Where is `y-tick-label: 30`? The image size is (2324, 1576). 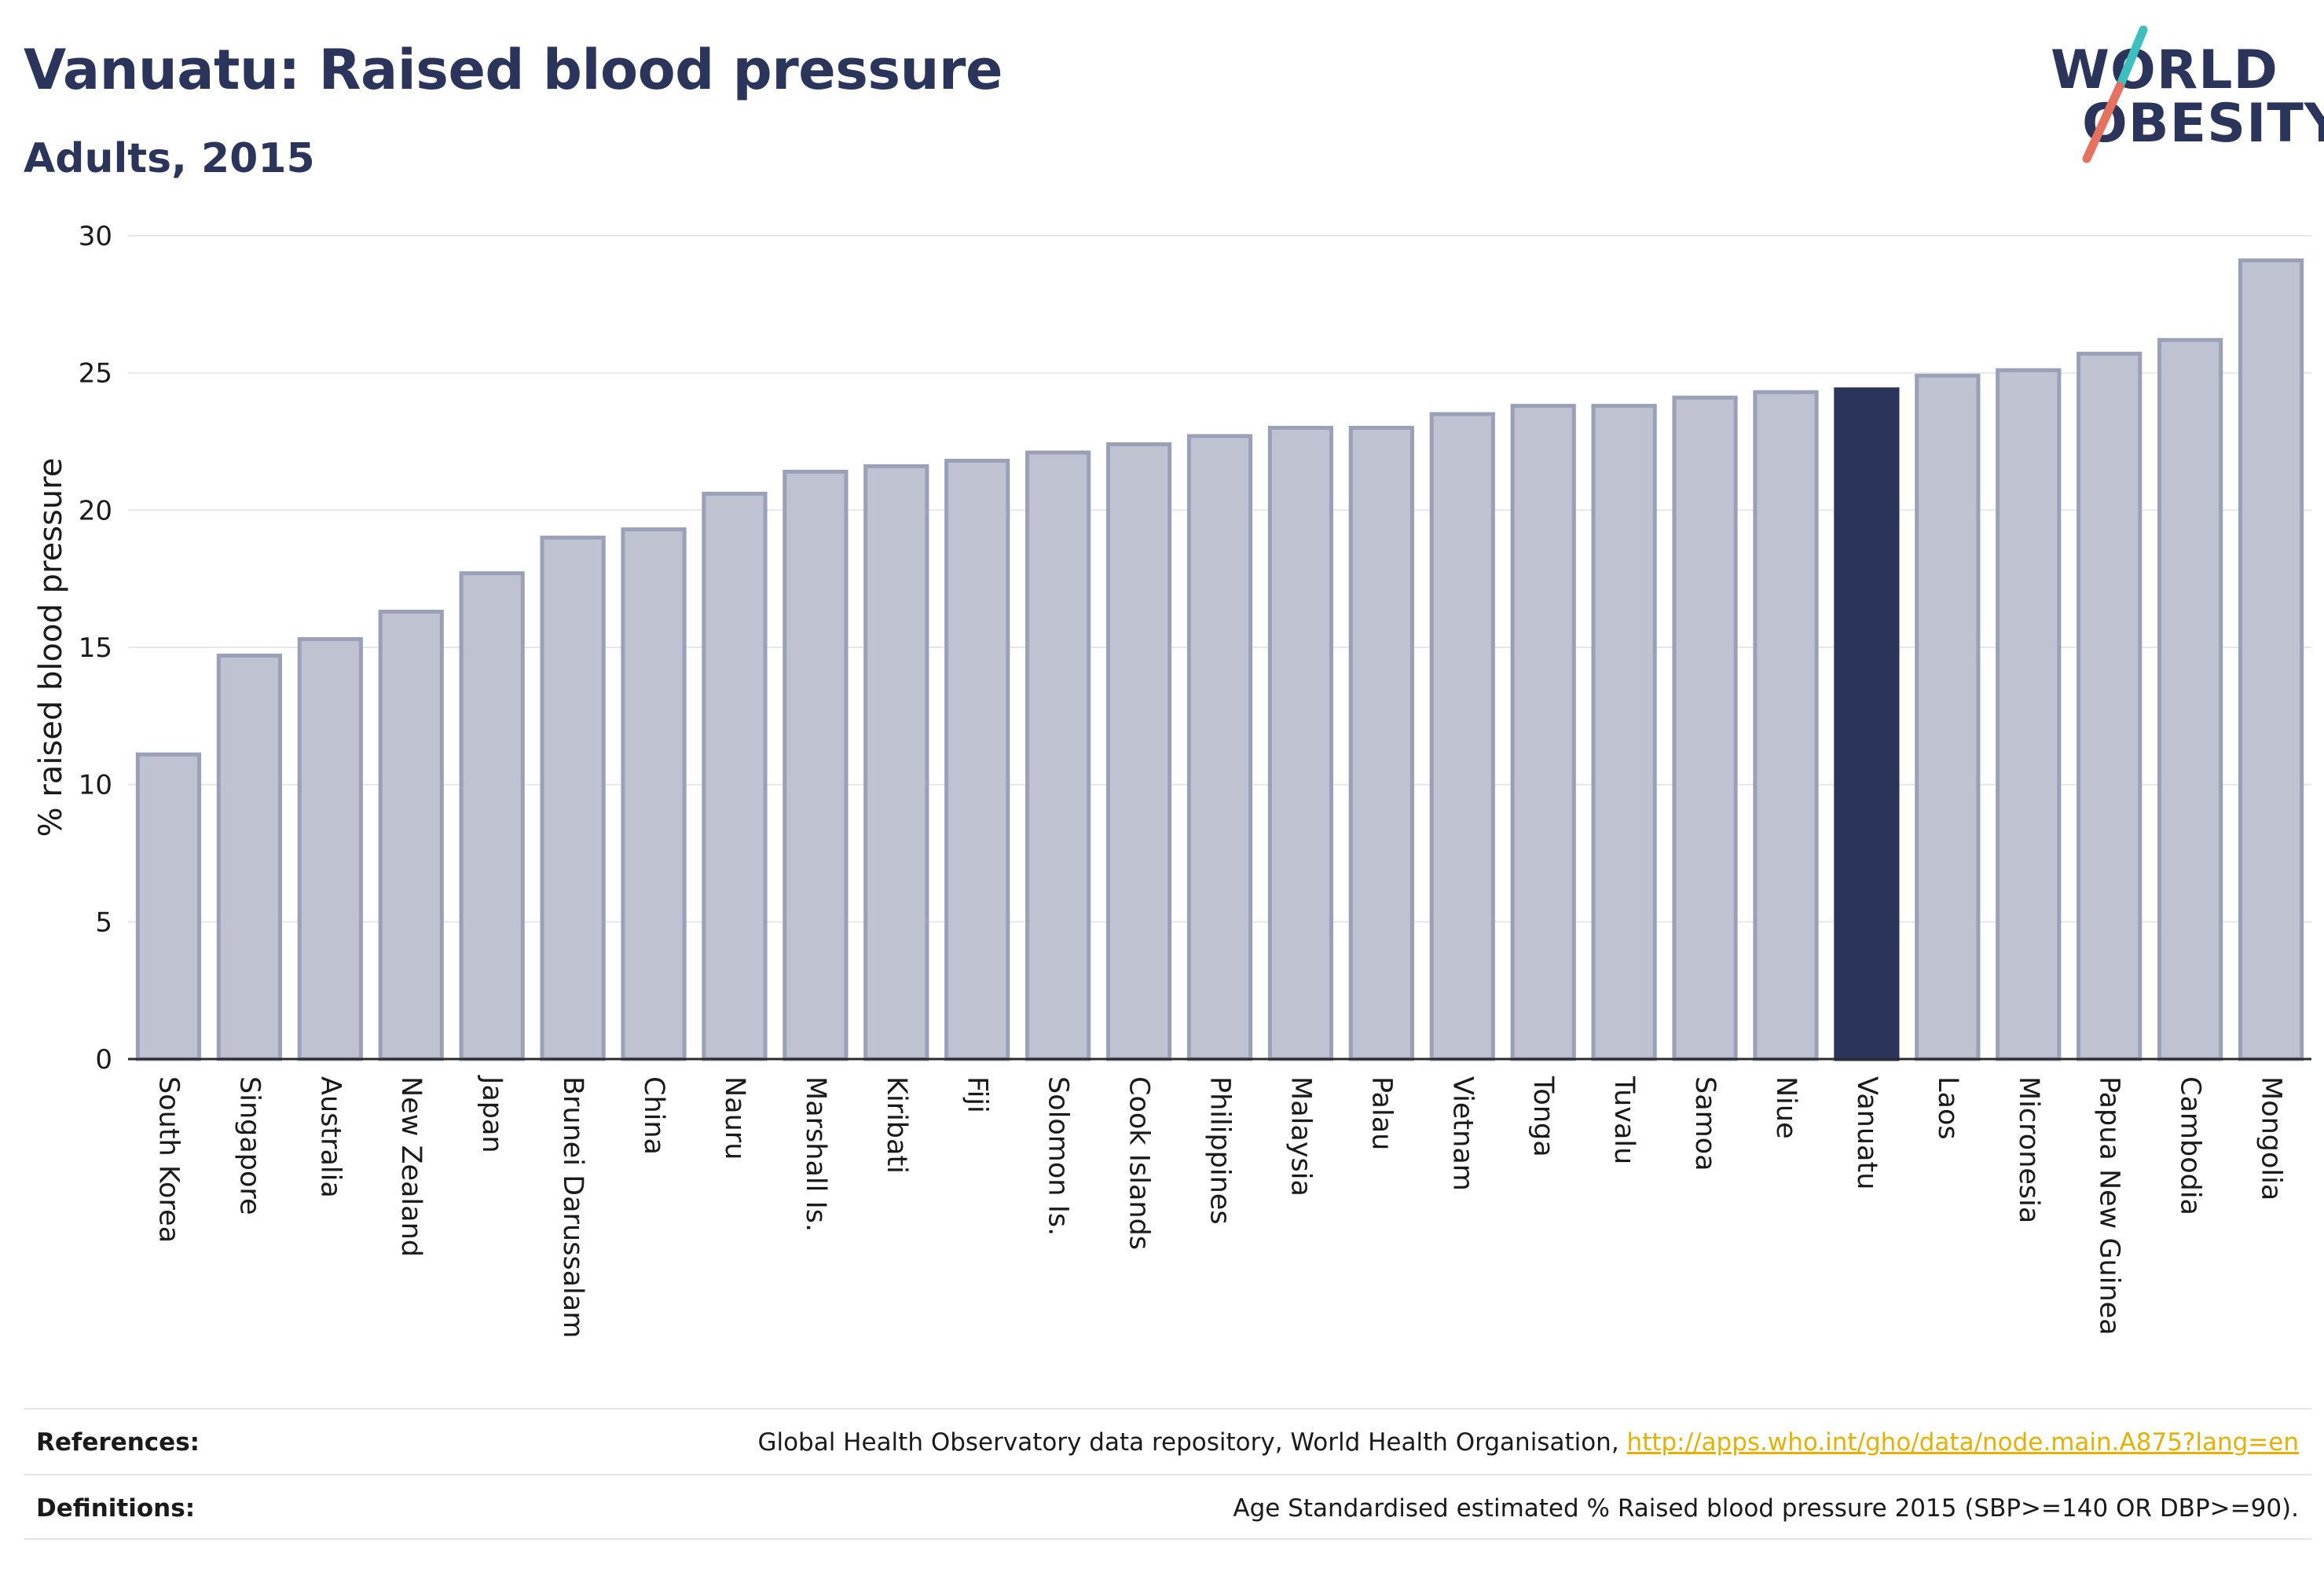
y-tick-label: 30 is located at coordinates (95, 236).